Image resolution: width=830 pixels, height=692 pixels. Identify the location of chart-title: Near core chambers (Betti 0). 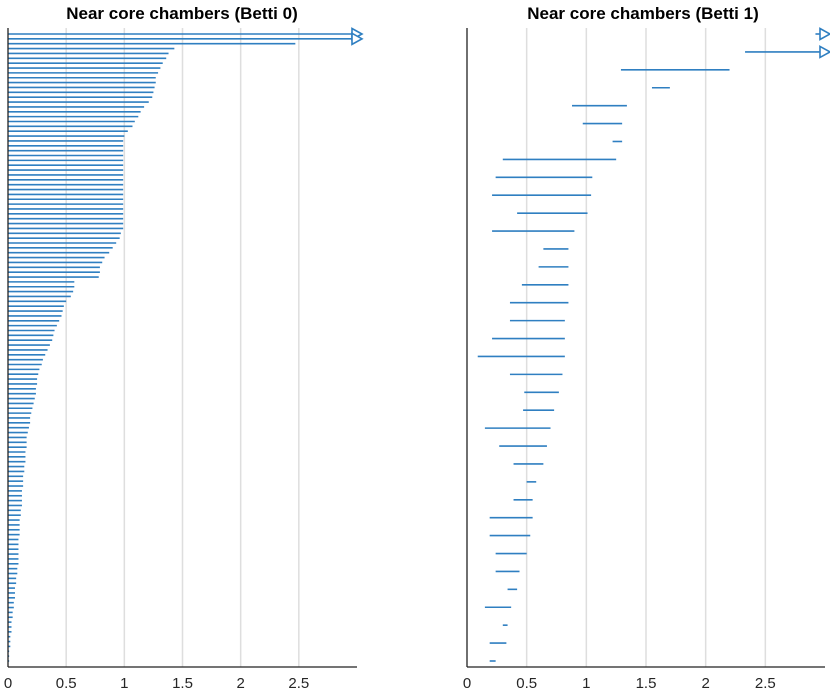
(181, 13).